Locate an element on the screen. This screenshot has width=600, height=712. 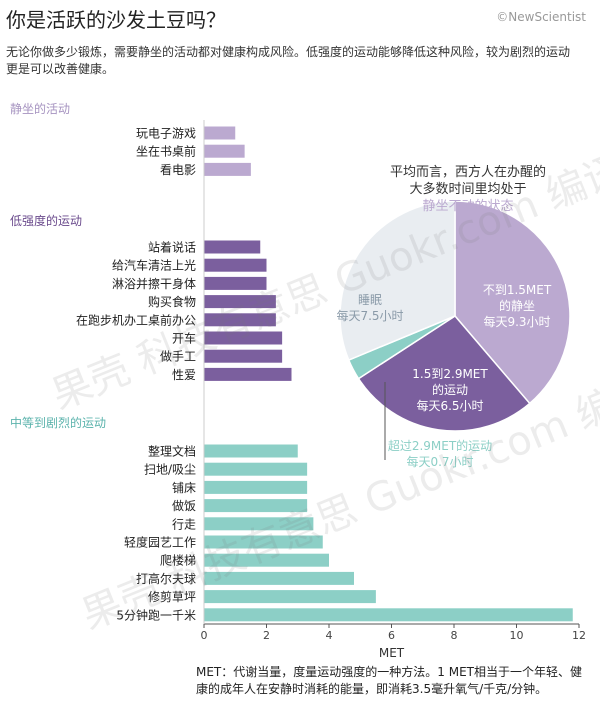
category-label: 铺床 is located at coordinates (184, 488).